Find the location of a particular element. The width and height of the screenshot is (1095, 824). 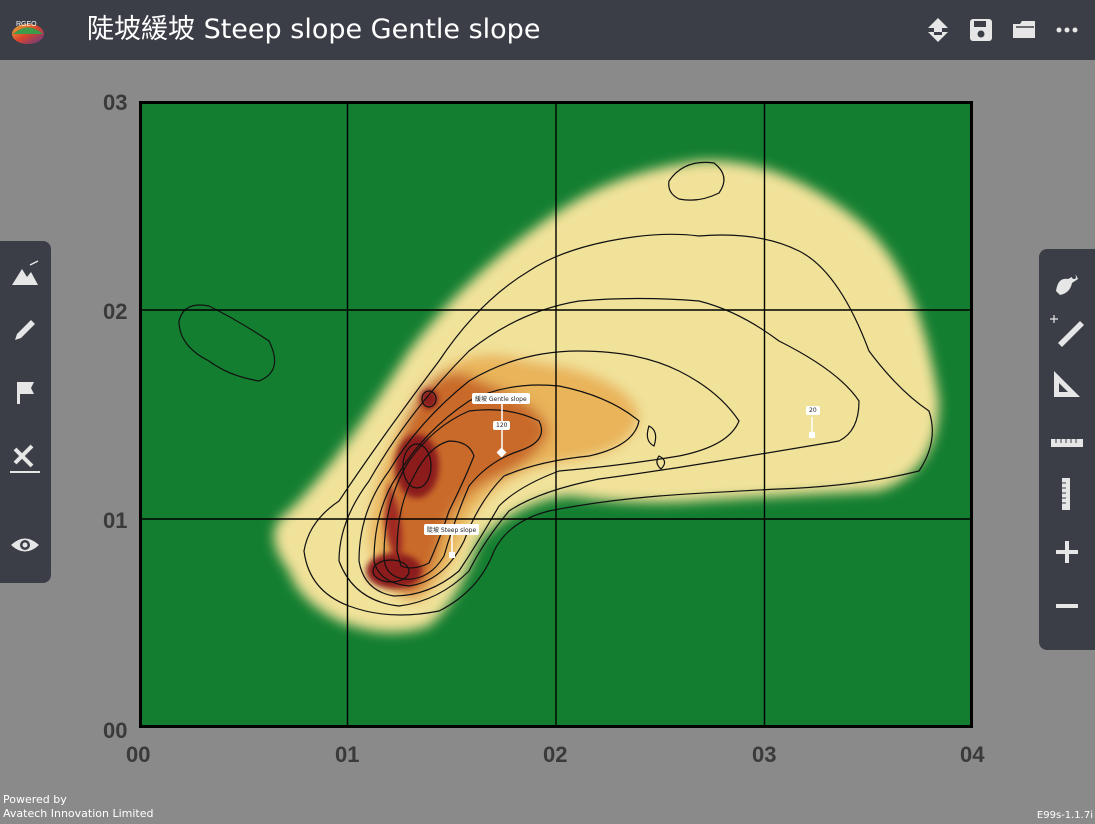

eye-hand-icon is located at coordinates (1067, 284).